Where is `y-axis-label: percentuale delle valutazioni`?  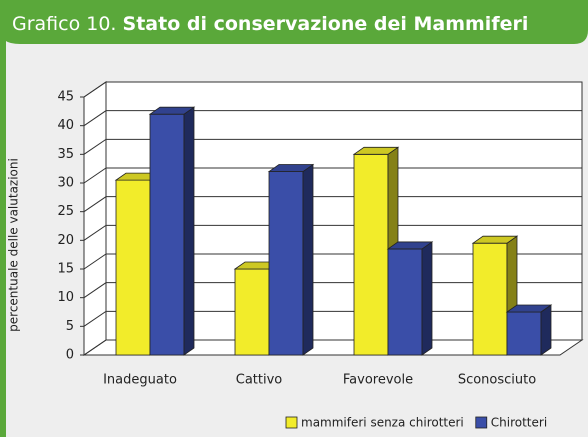
y-axis-label: percentuale delle valutazioni is located at coordinates (14, 245).